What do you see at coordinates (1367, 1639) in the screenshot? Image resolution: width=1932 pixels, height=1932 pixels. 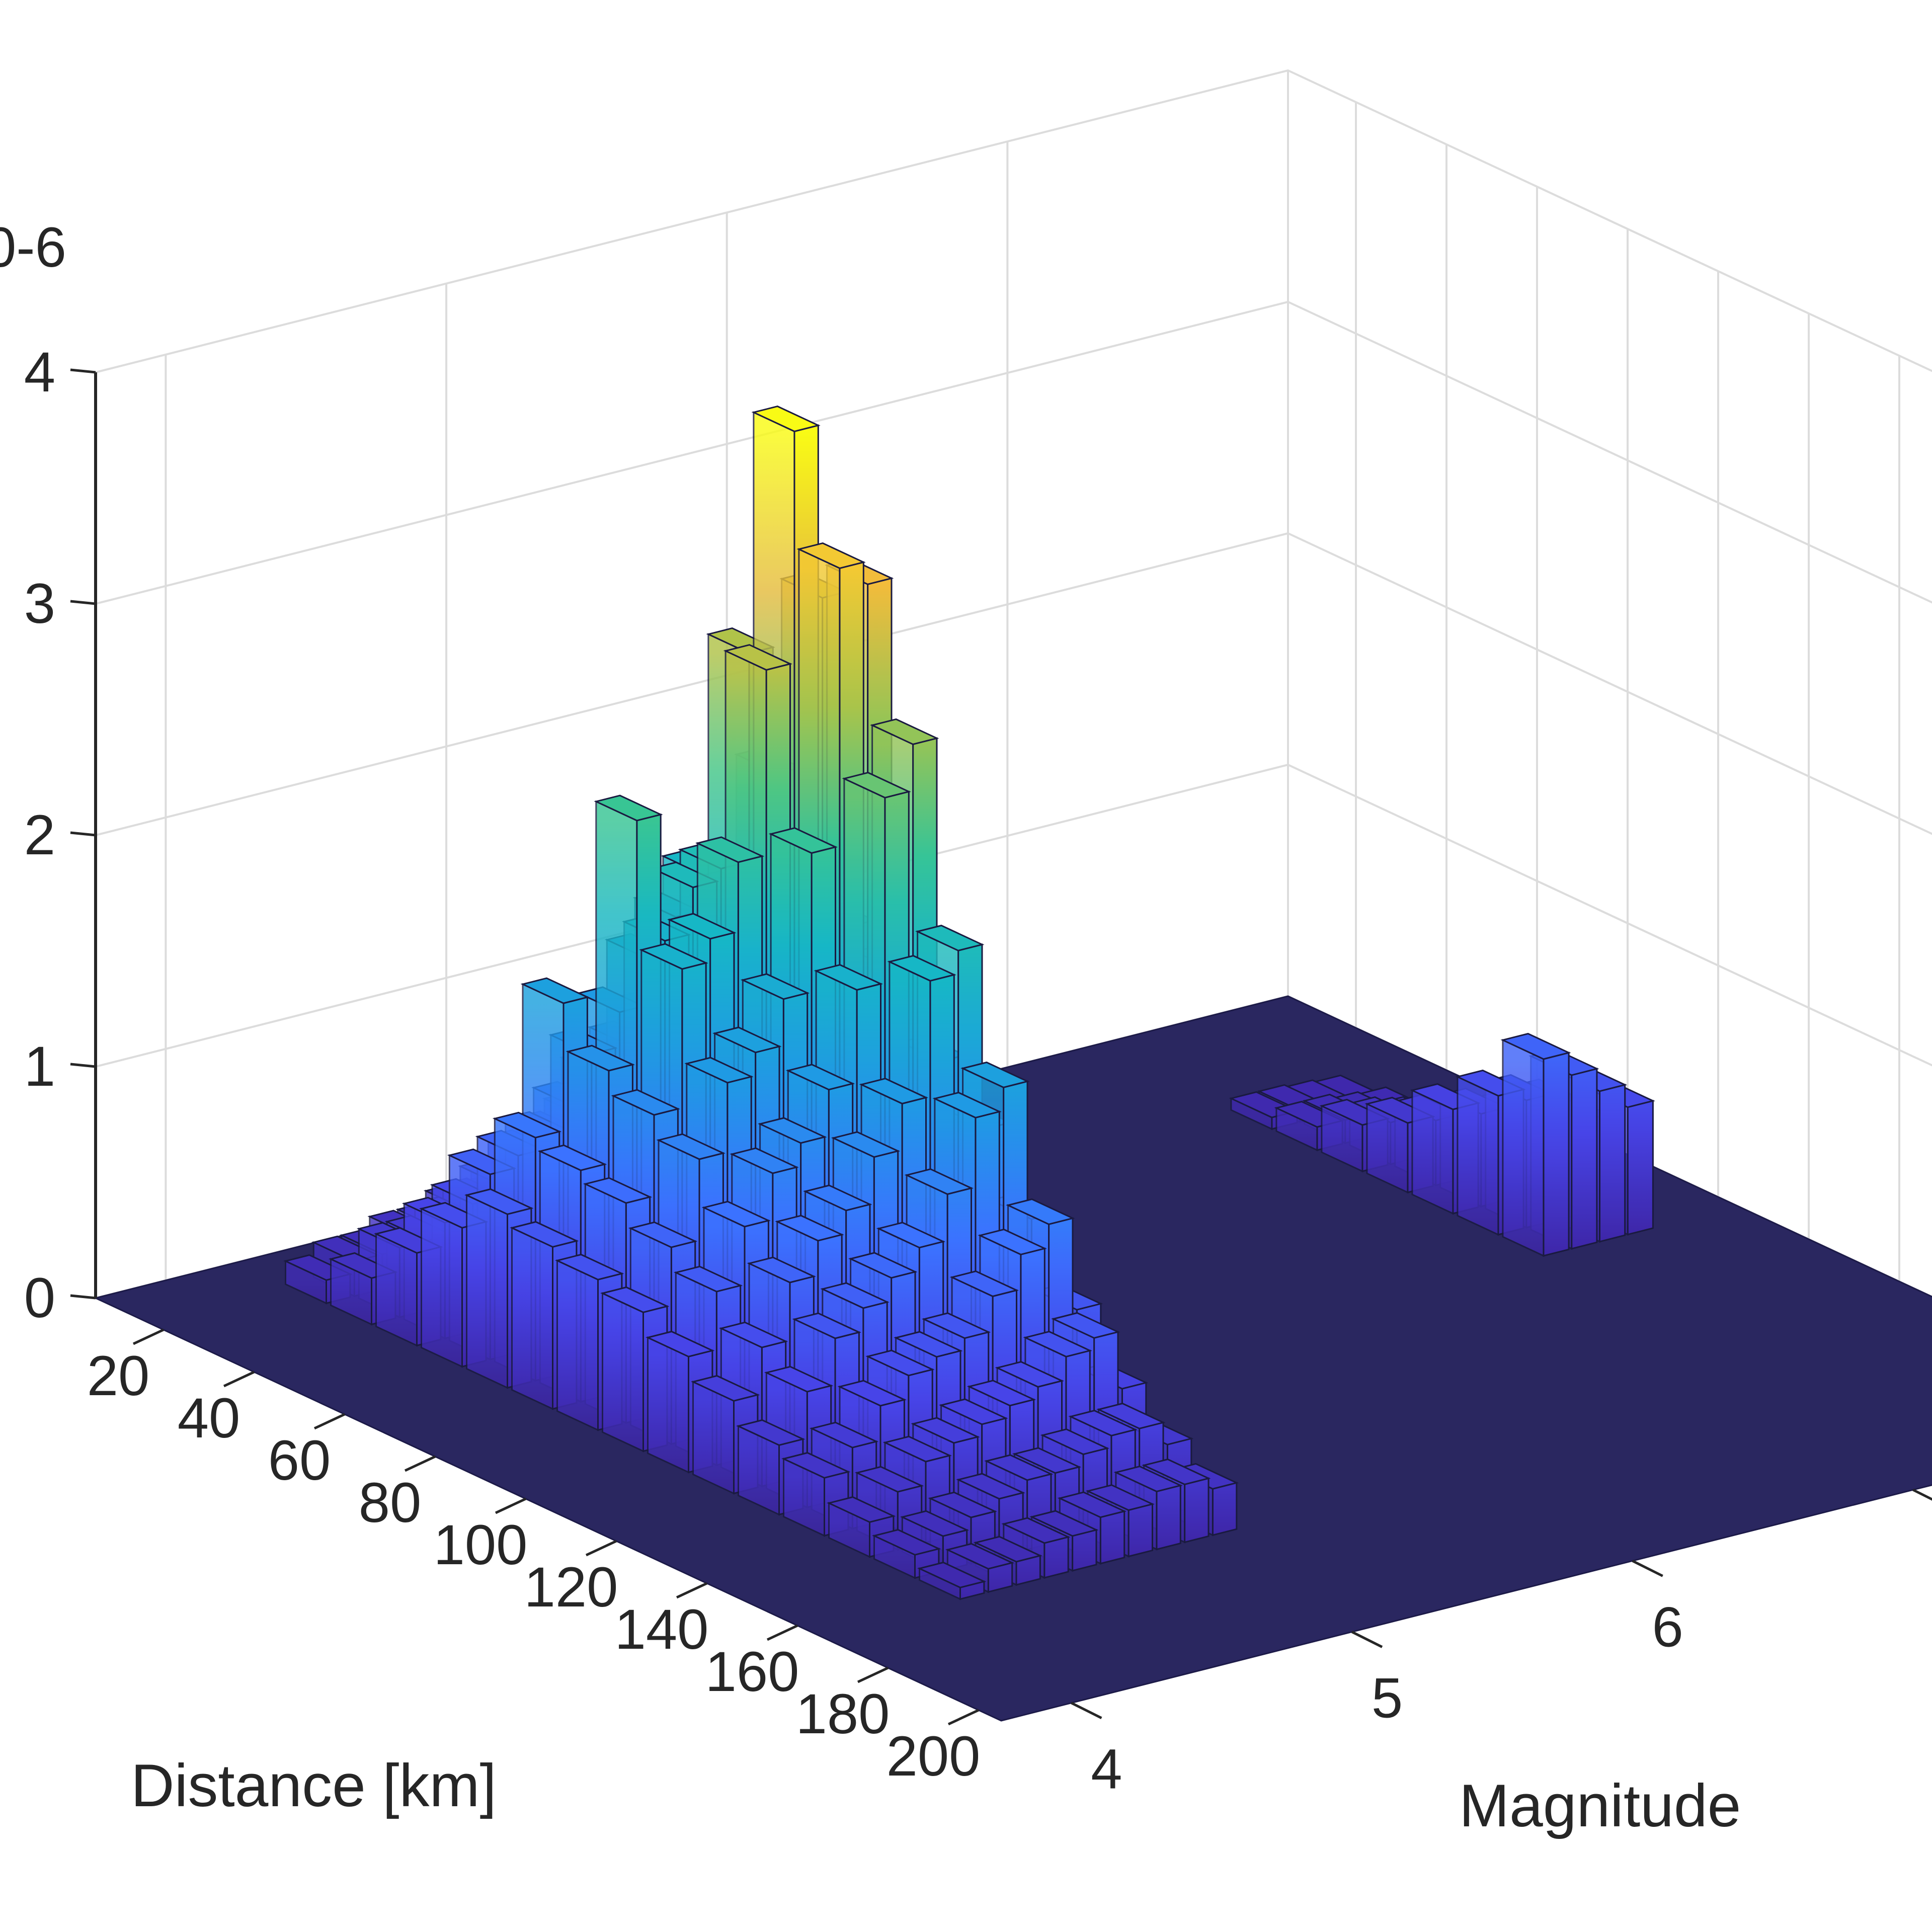 I see `x-tick` at bounding box center [1367, 1639].